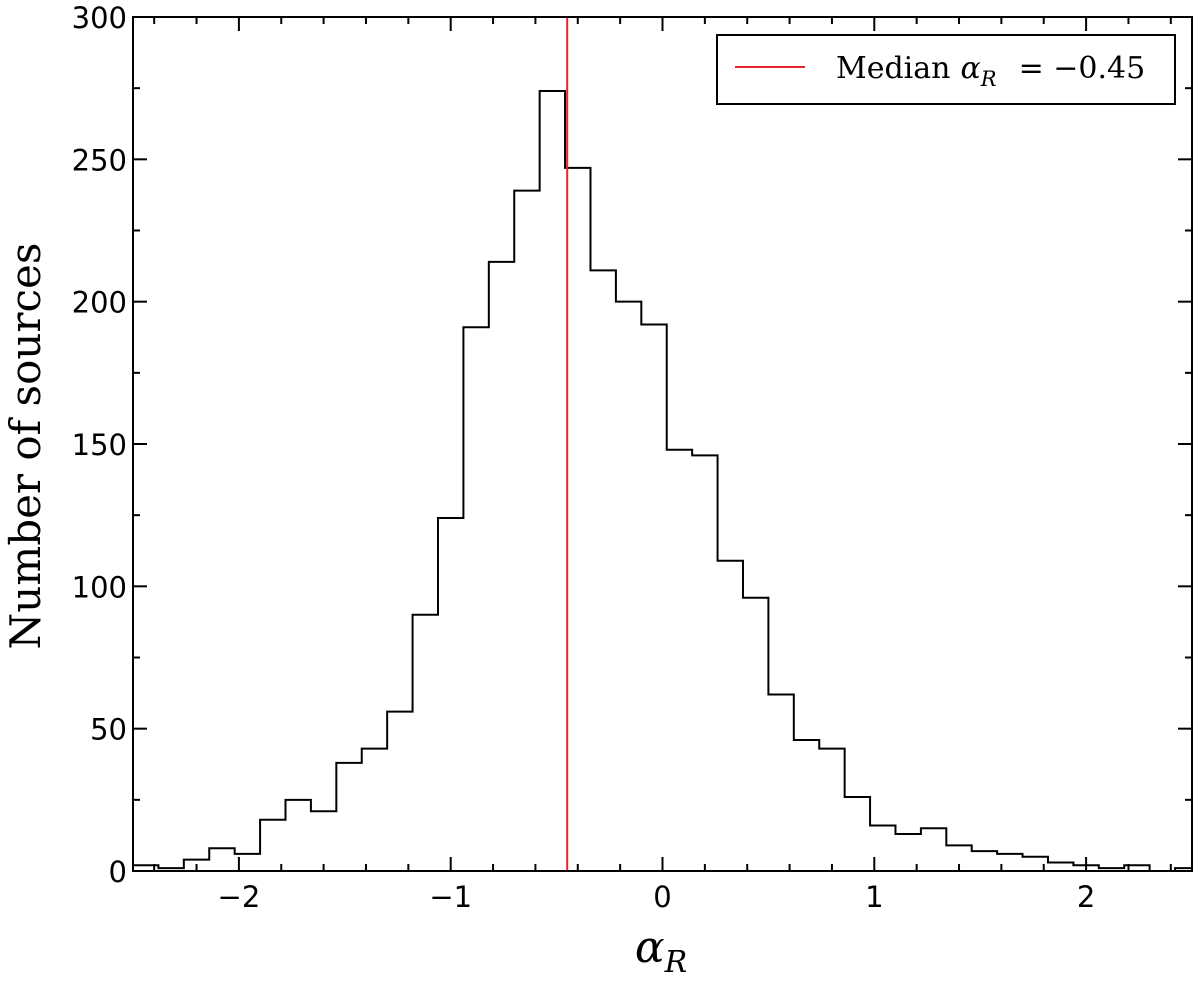 Image resolution: width=1200 pixels, height=984 pixels. I want to click on legend-median-value: = −0.45, so click(1082, 68).